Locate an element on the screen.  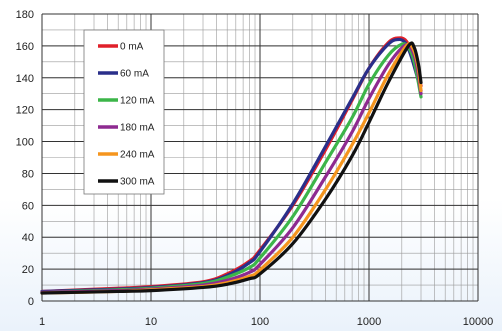
legend-label: 0 mA is located at coordinates (132, 47).